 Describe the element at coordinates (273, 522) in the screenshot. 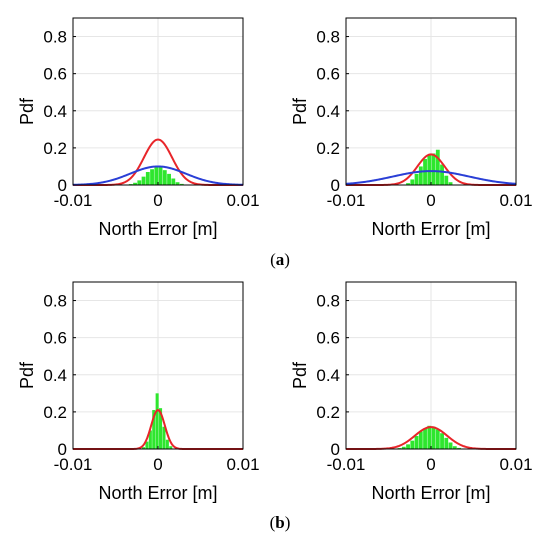

I see `panel-label-b-open: (` at that location.